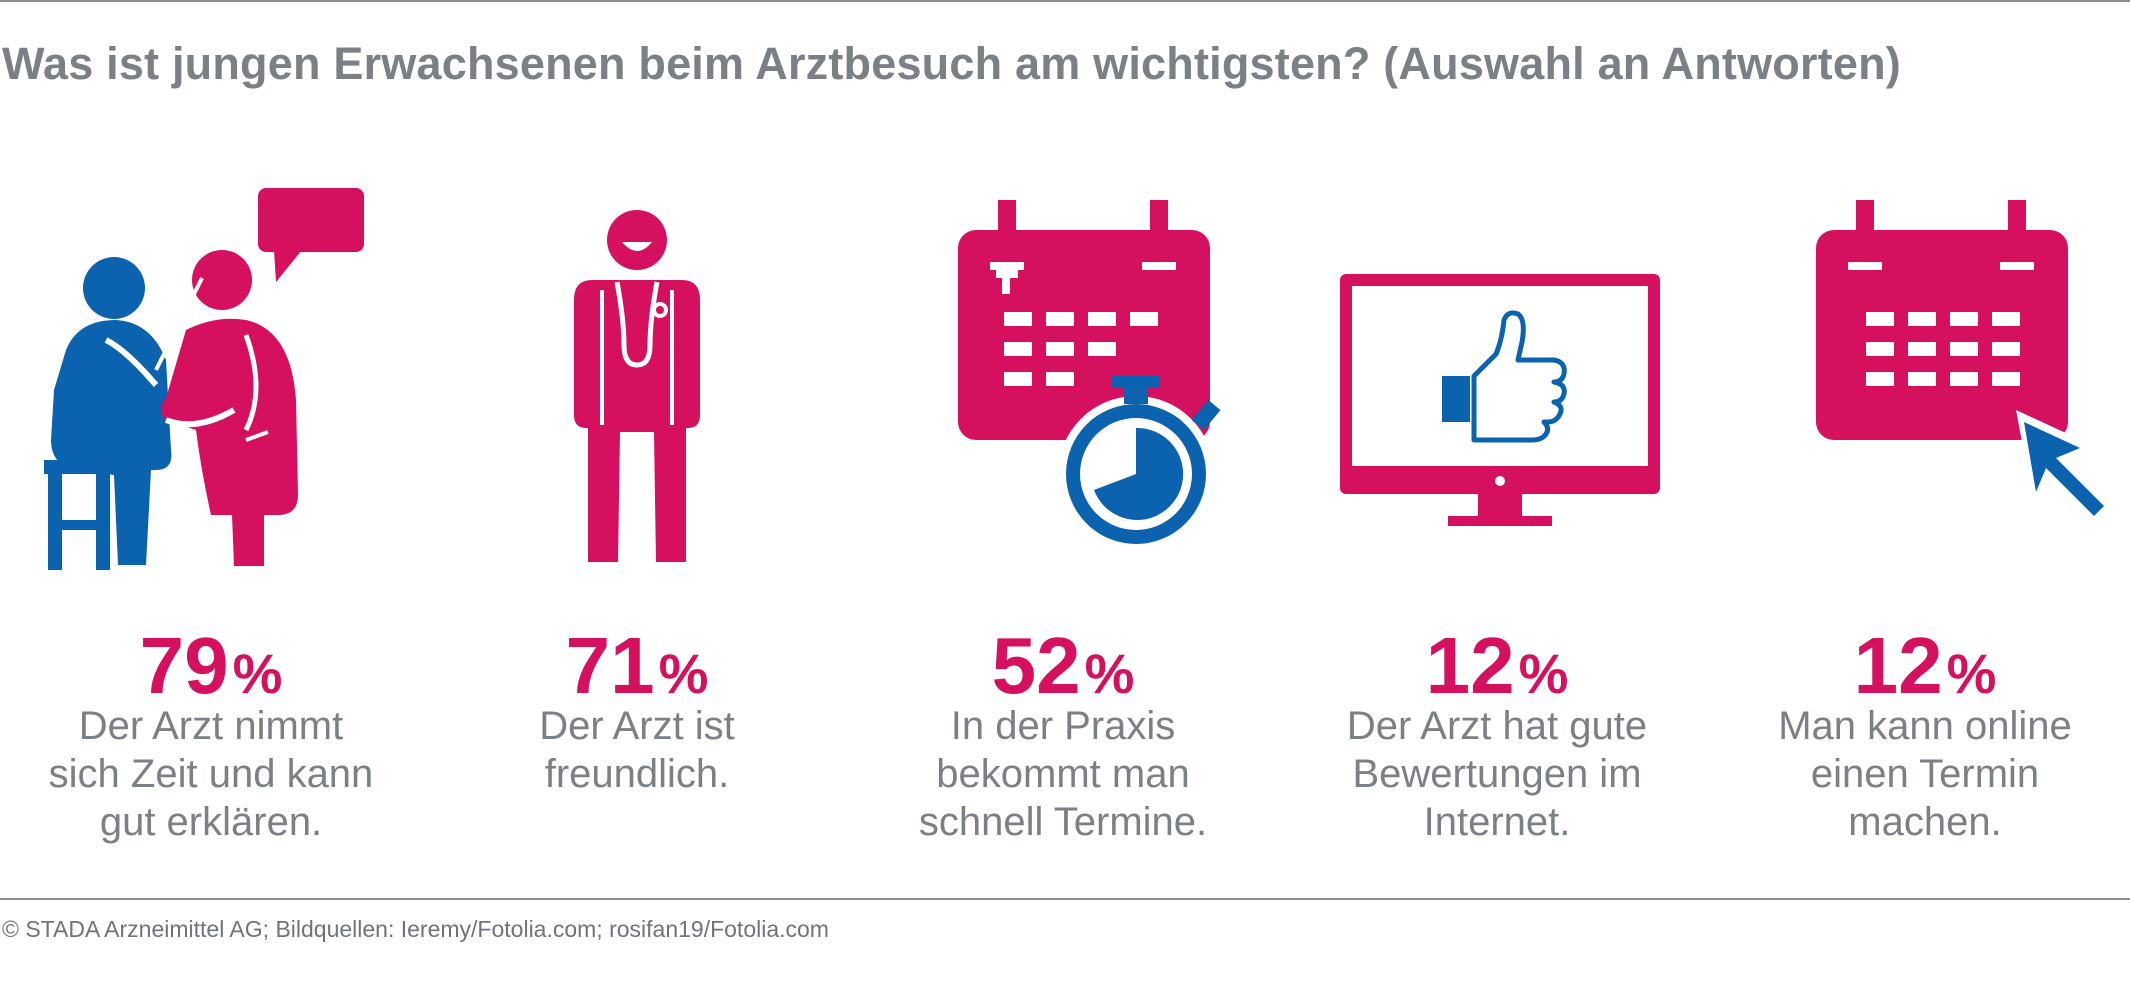  I want to click on doctor-patient-icon, so click(204, 379).